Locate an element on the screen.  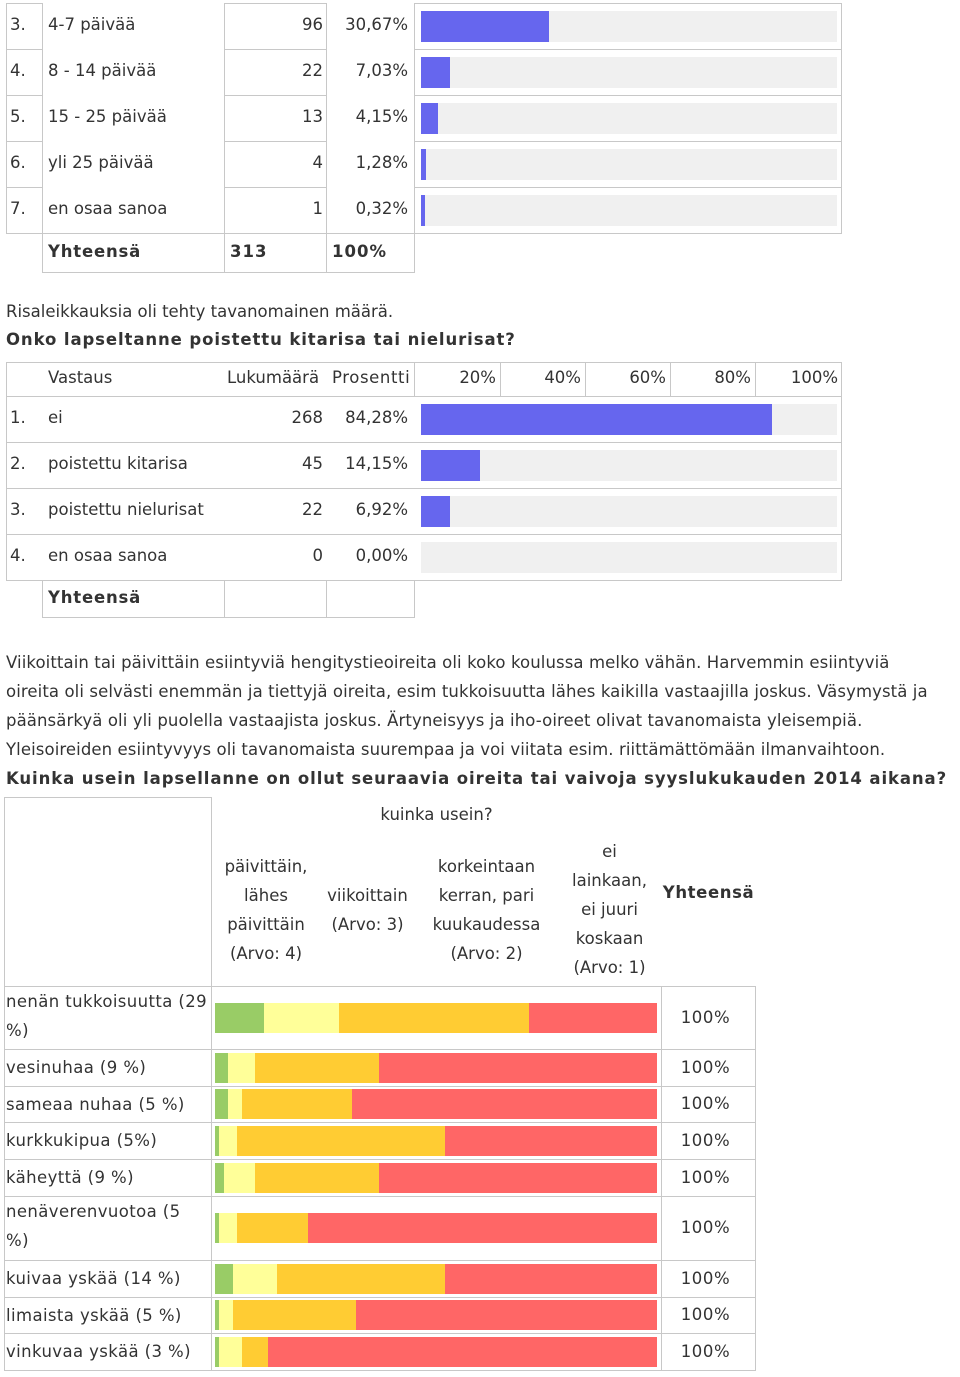
answer-count: 4 is located at coordinates (318, 162).